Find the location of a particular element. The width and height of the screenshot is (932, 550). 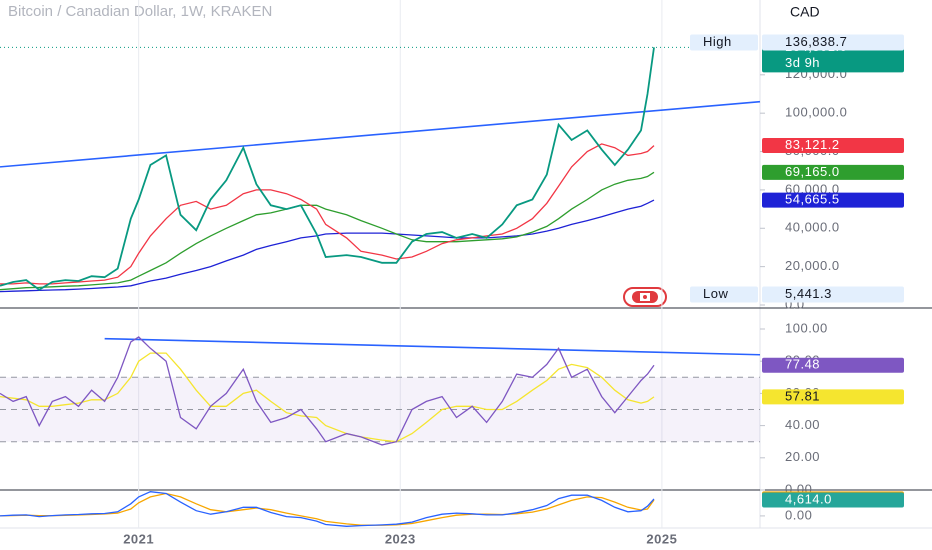

y-tick-label: 20,000.0 is located at coordinates (812, 265).